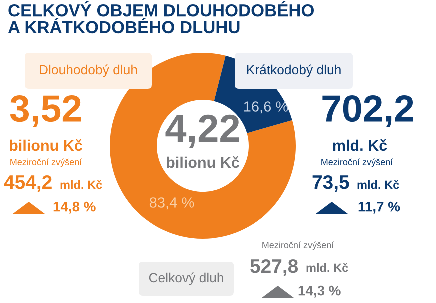 This screenshot has width=436, height=303. What do you see at coordinates (294, 71) in the screenshot?
I see `slice-label: Krátkodobý dluh` at bounding box center [294, 71].